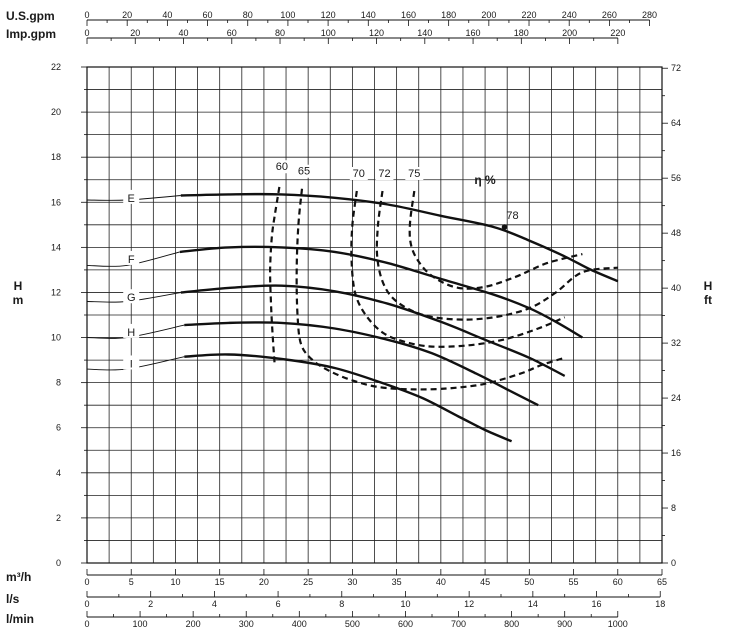 This screenshot has width=740, height=633. What do you see at coordinates (20, 619) in the screenshot?
I see `axis-title-lmin: l/min` at bounding box center [20, 619].